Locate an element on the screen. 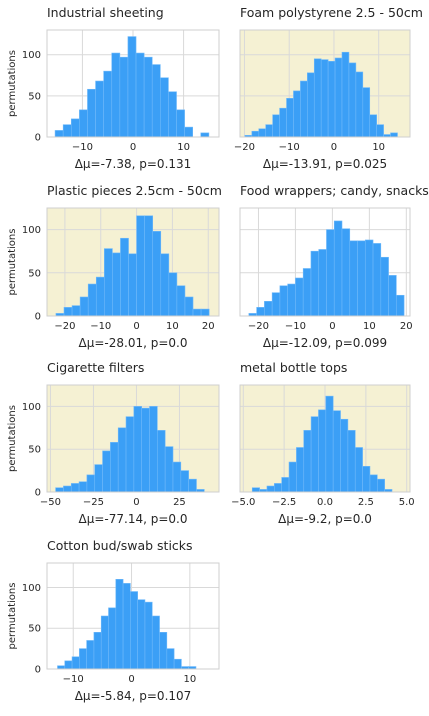  chart-title: Industrial sheeting is located at coordinates (105, 12).